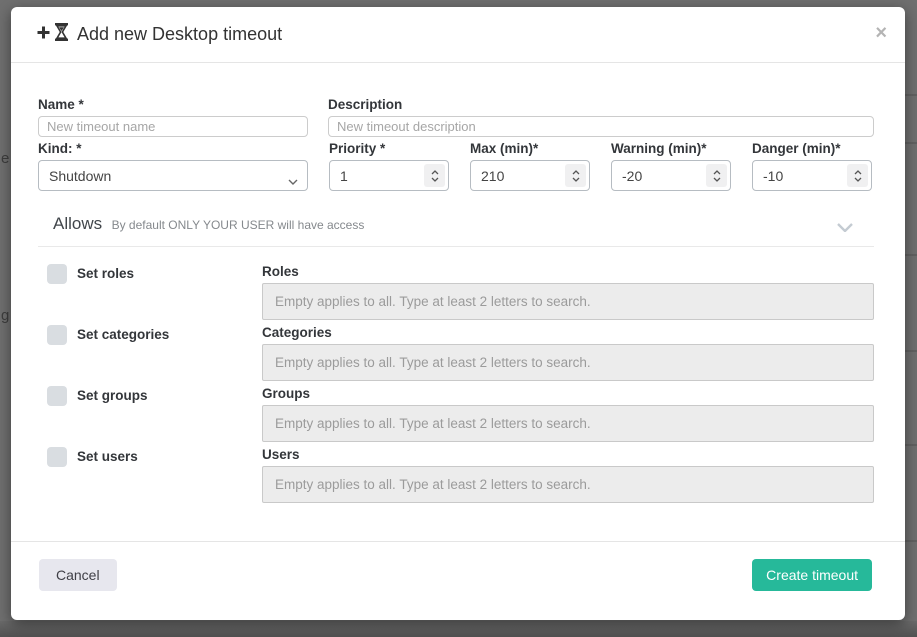 Image resolution: width=917 pixels, height=637 pixels. What do you see at coordinates (57, 457) in the screenshot?
I see `set-users-checkbox` at bounding box center [57, 457].